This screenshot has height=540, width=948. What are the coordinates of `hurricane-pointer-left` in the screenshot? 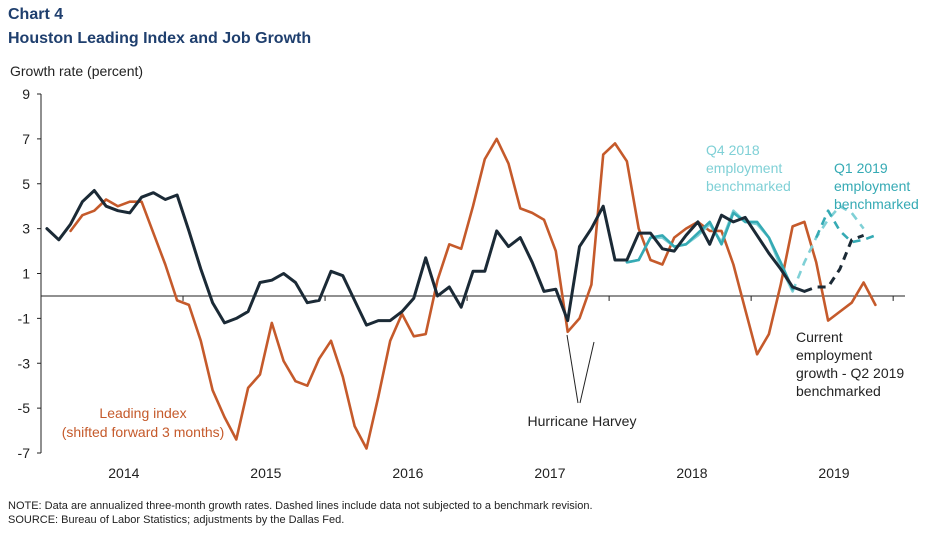 It's located at (572, 369).